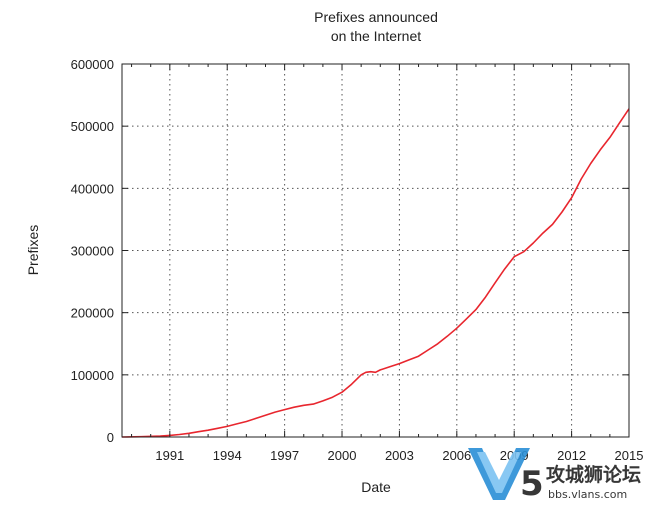  I want to click on x-axis-label: Date, so click(376, 487).